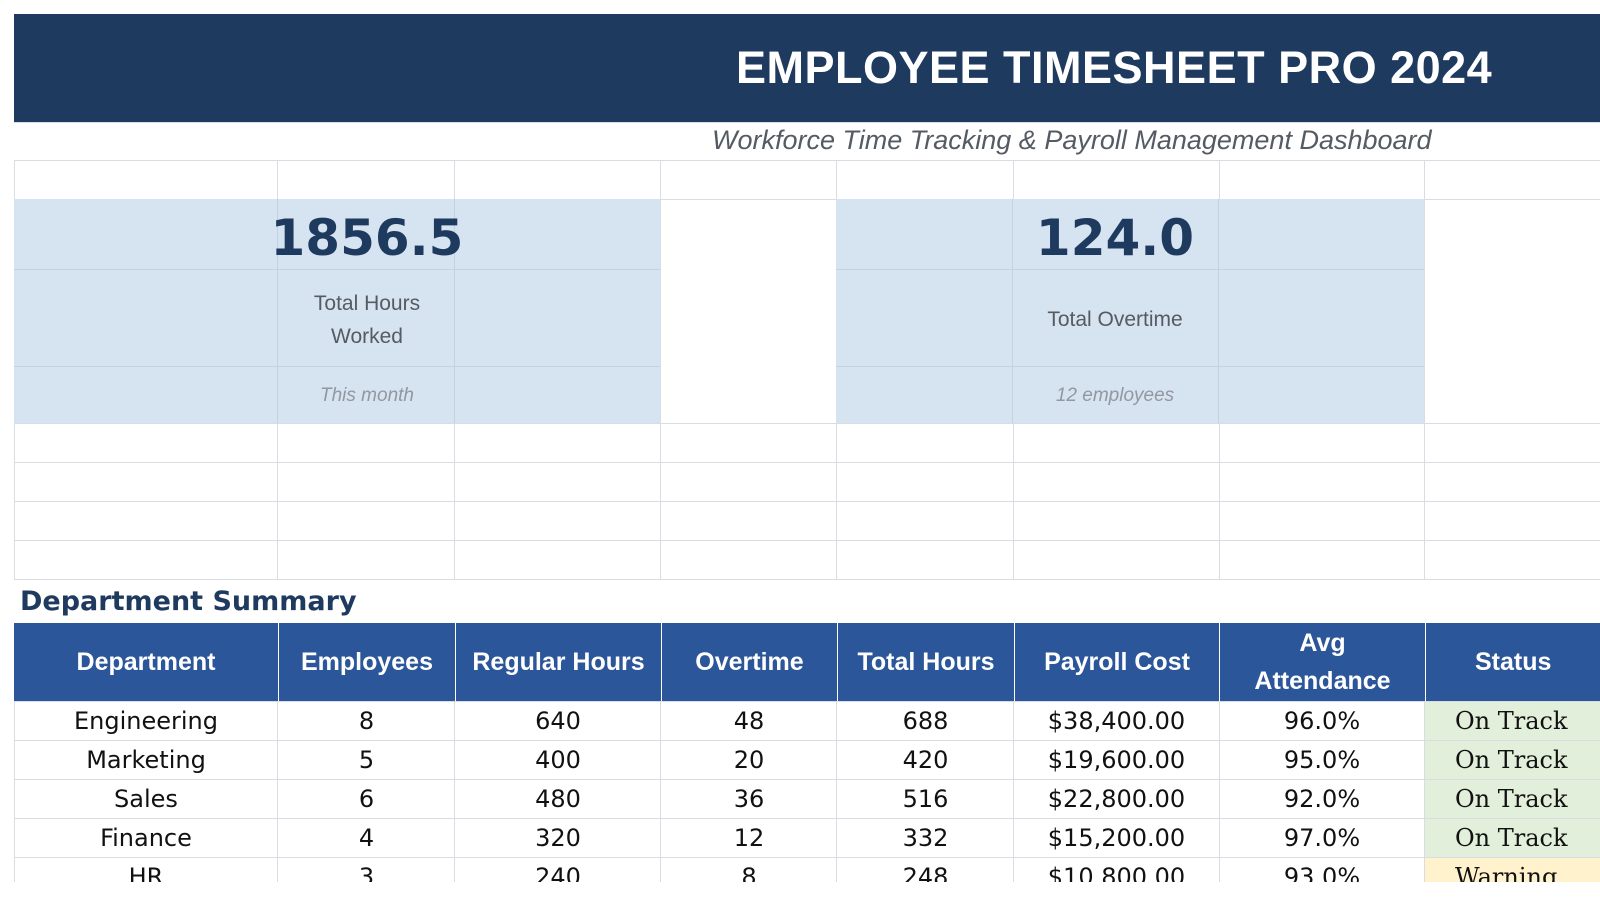  What do you see at coordinates (1322, 872) in the screenshot?
I see `table-cell-avg-attendance: 93.0%` at bounding box center [1322, 872].